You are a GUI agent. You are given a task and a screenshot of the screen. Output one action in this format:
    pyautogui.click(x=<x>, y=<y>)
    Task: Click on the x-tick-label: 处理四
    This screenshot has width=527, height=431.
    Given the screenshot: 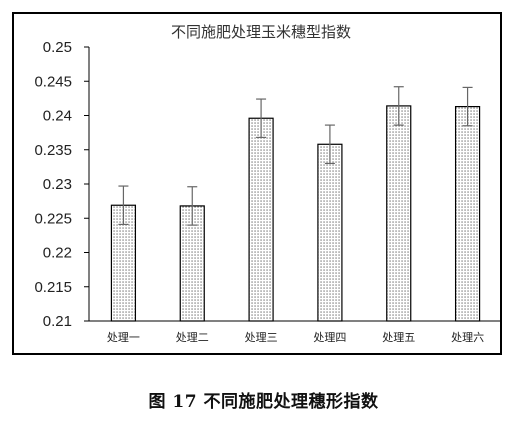 What is the action you would take?
    pyautogui.click(x=329, y=337)
    